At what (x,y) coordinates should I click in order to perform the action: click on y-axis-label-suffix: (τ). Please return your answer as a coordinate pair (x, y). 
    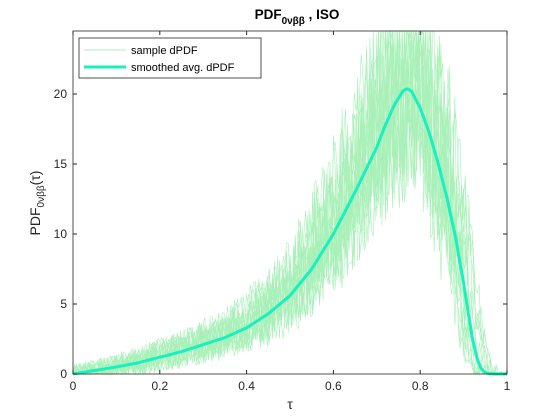
    Looking at the image, I should click on (35, 178).